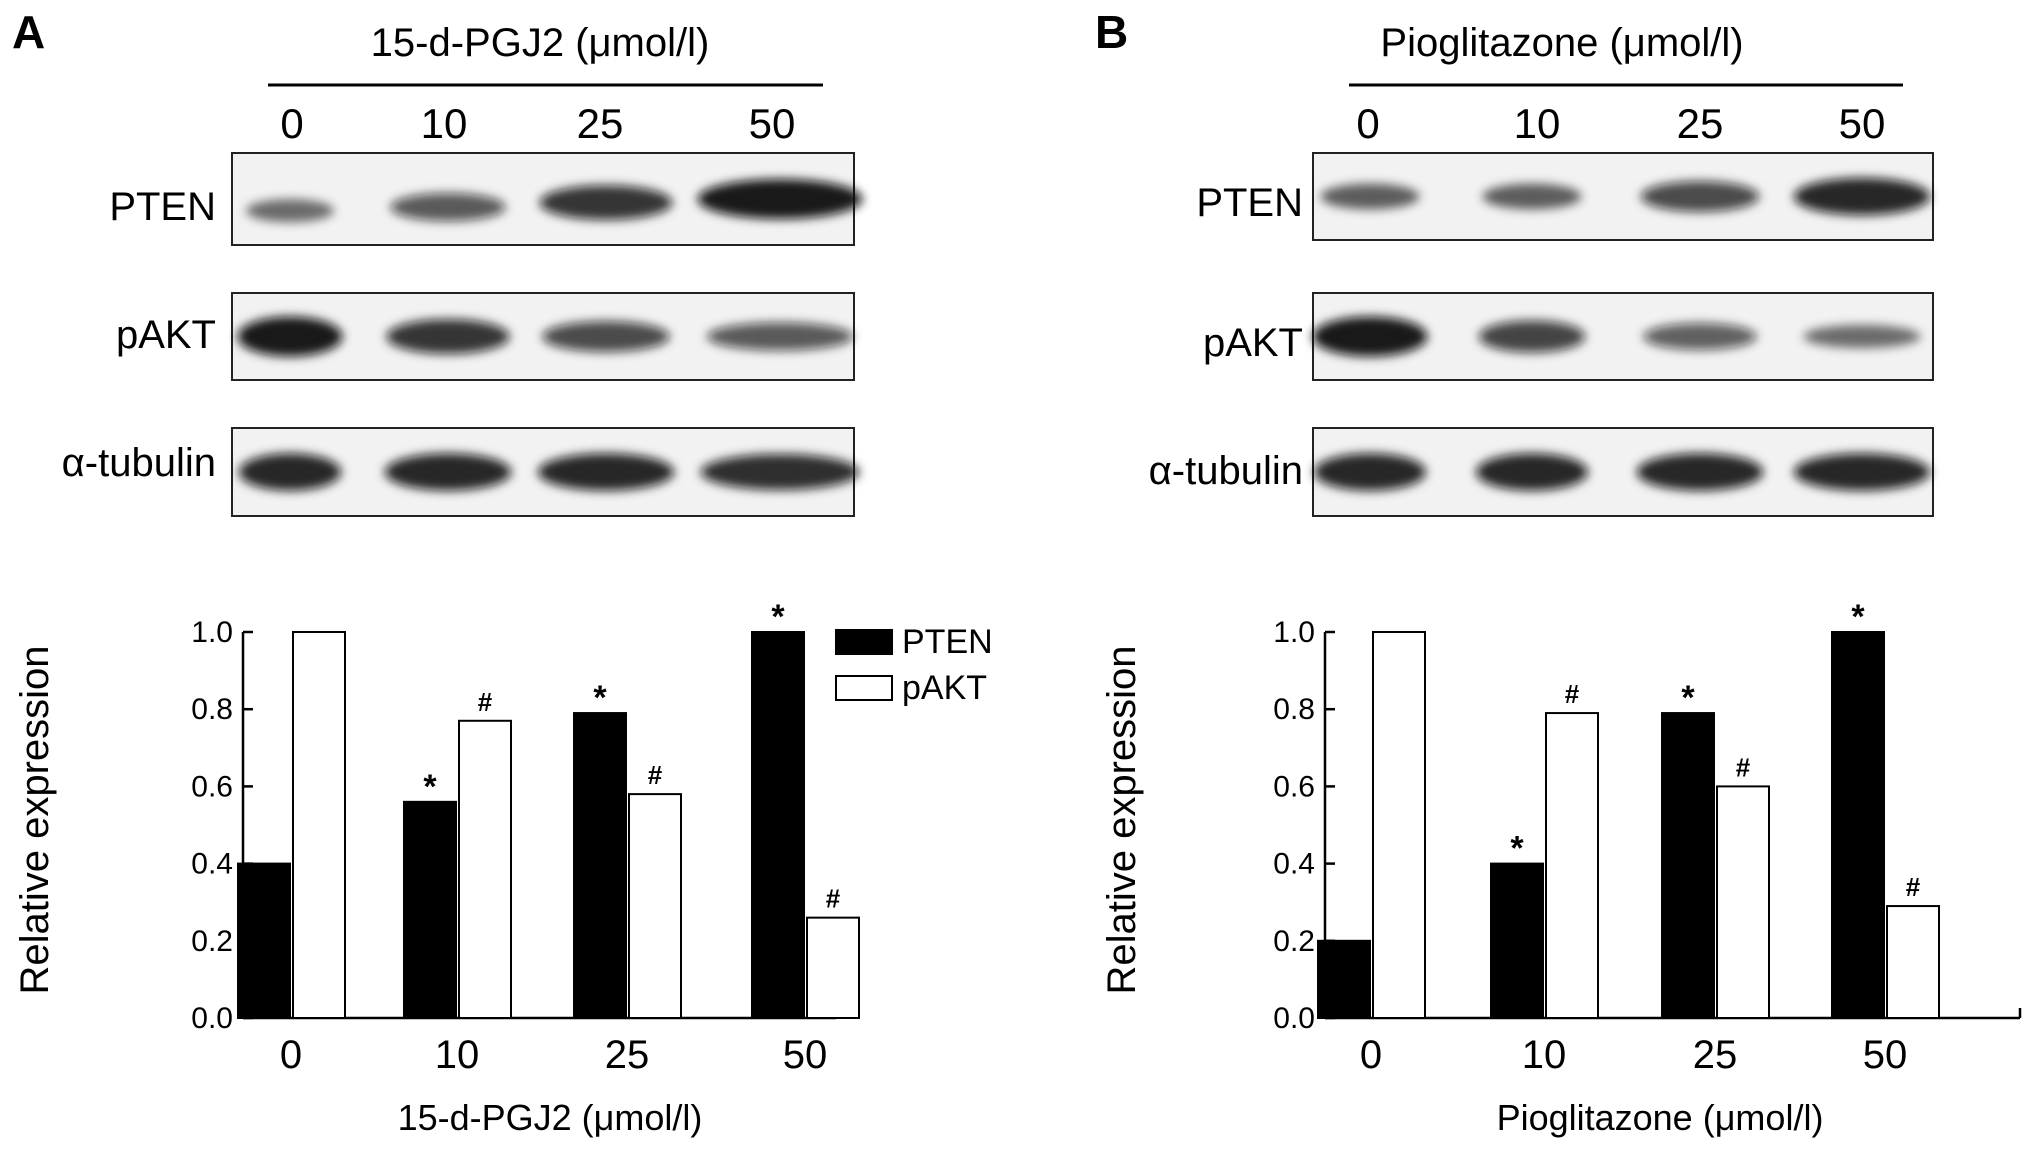  Describe the element at coordinates (28, 32) in the screenshot. I see `panel-label-a: A` at that location.